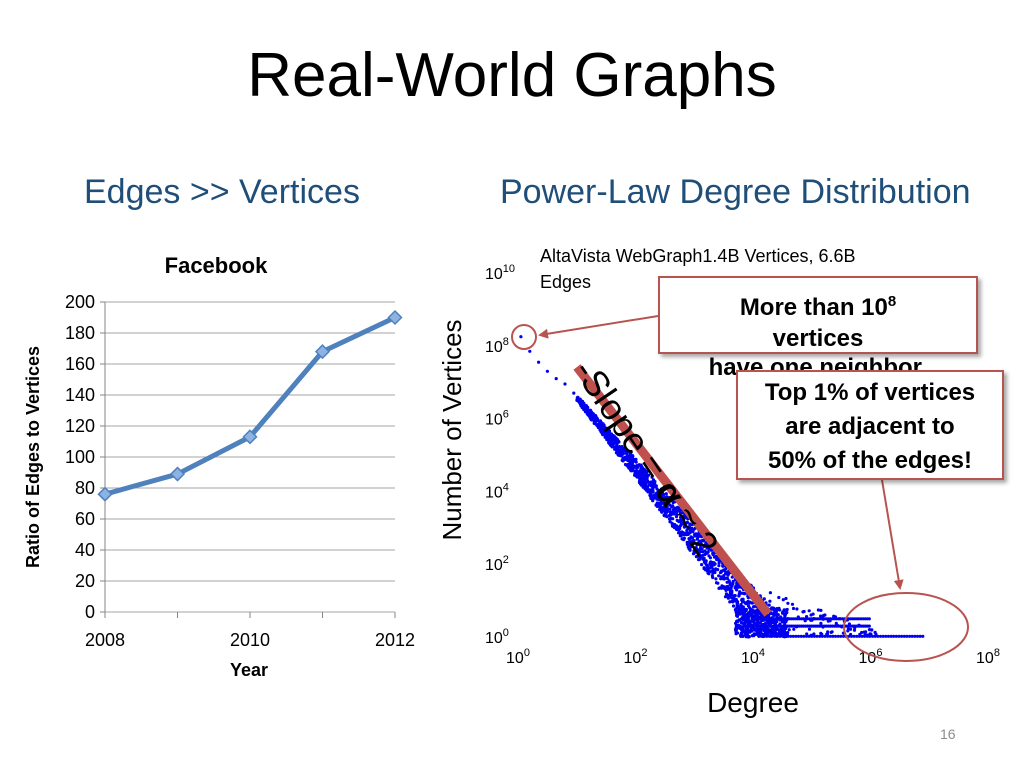 This screenshot has width=1024, height=768. What do you see at coordinates (222, 192) in the screenshot?
I see `left-subtitle: Edges >> Vertices` at bounding box center [222, 192].